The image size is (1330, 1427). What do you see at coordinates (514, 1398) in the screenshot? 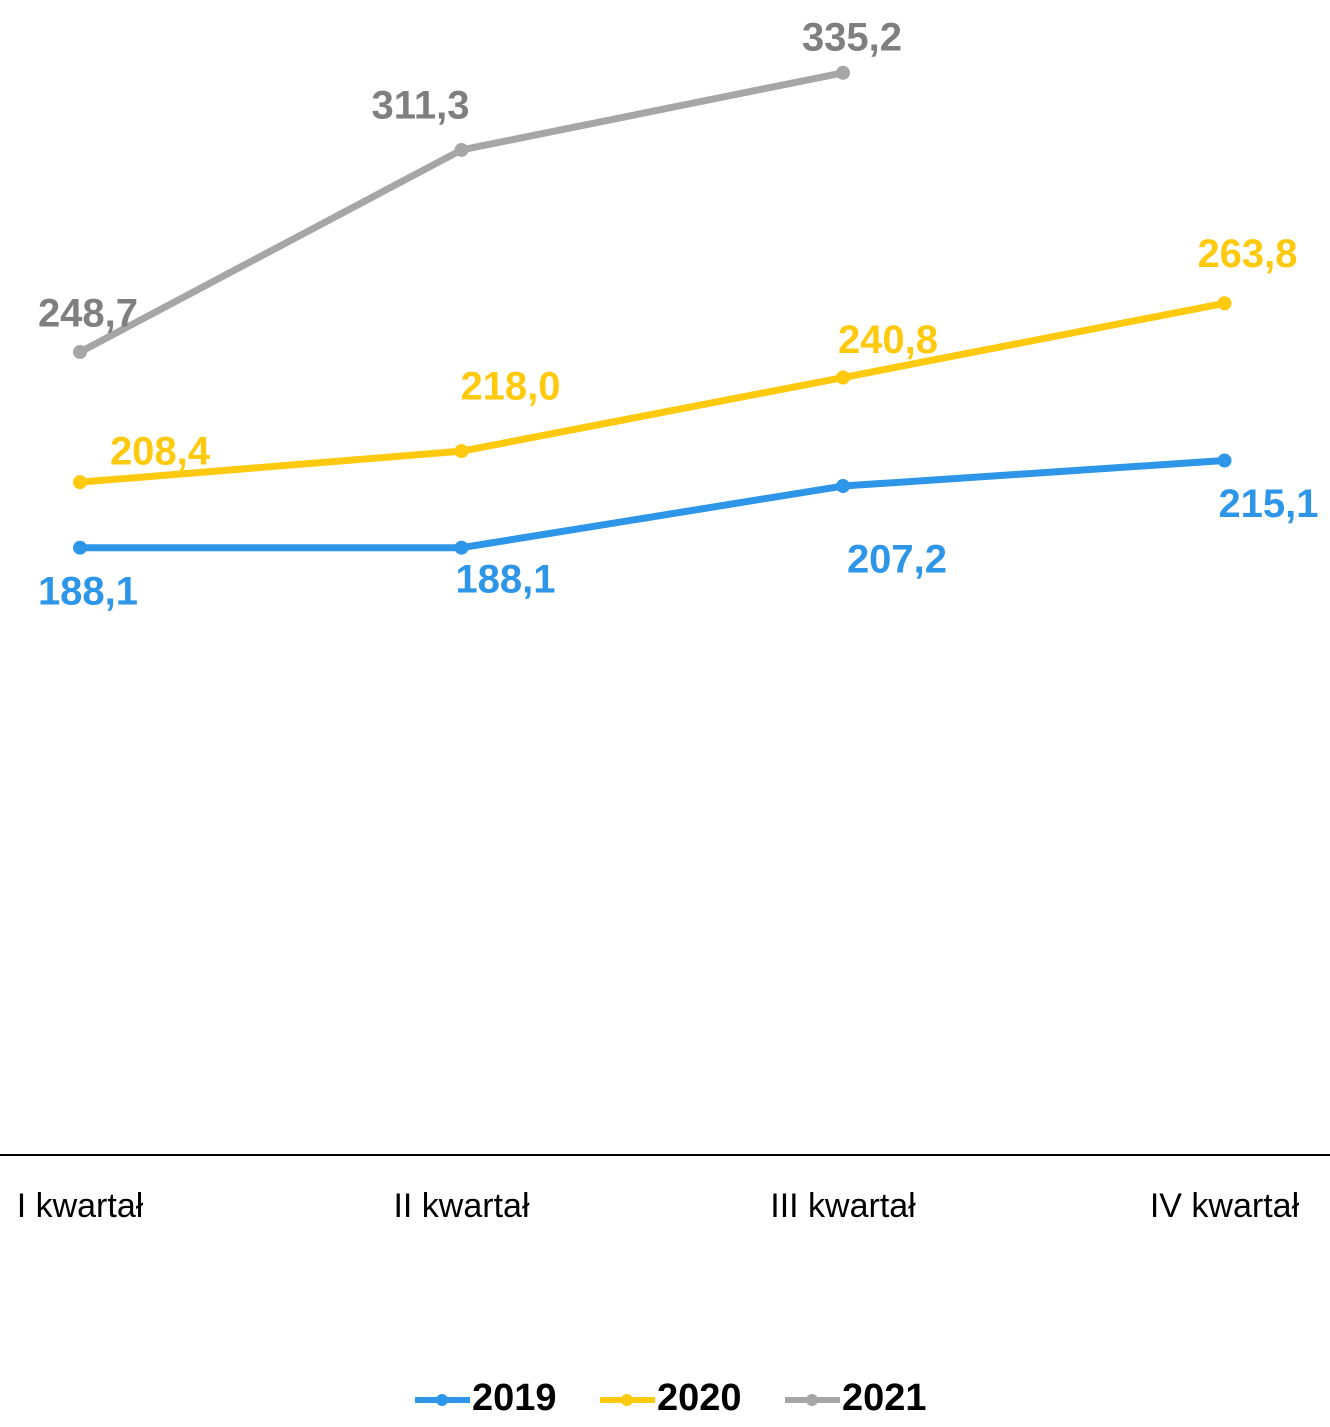
I see `legend-label: 2019` at bounding box center [514, 1398].